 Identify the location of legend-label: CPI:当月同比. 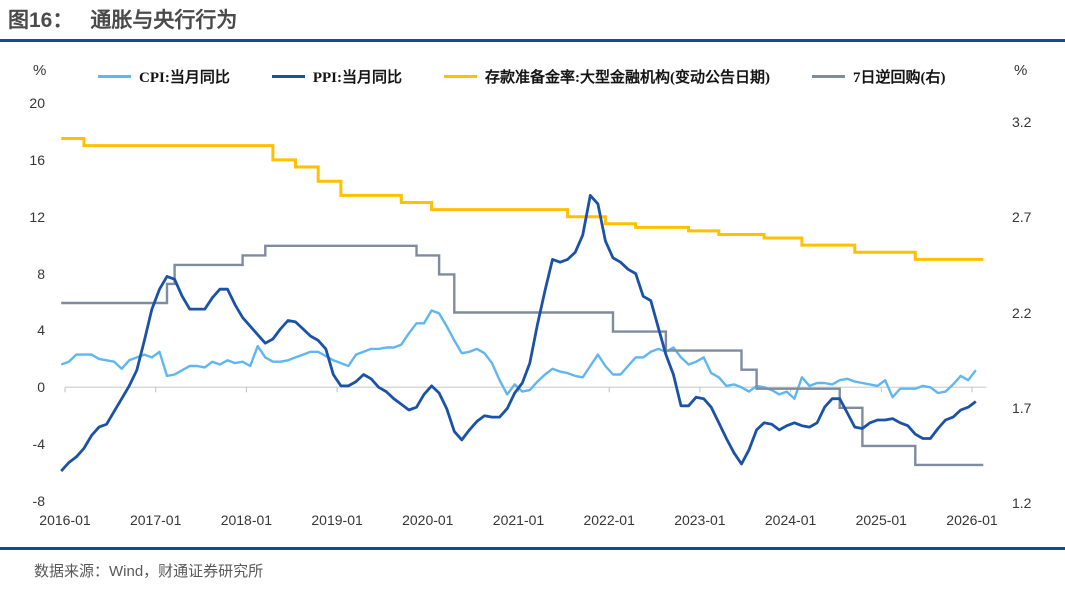
(184, 78).